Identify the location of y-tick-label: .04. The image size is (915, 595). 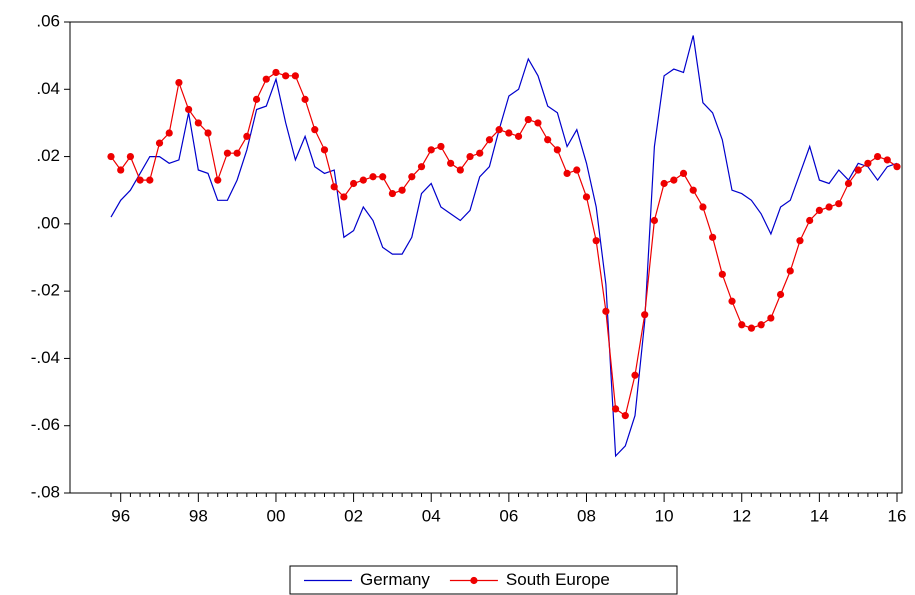
(48, 88).